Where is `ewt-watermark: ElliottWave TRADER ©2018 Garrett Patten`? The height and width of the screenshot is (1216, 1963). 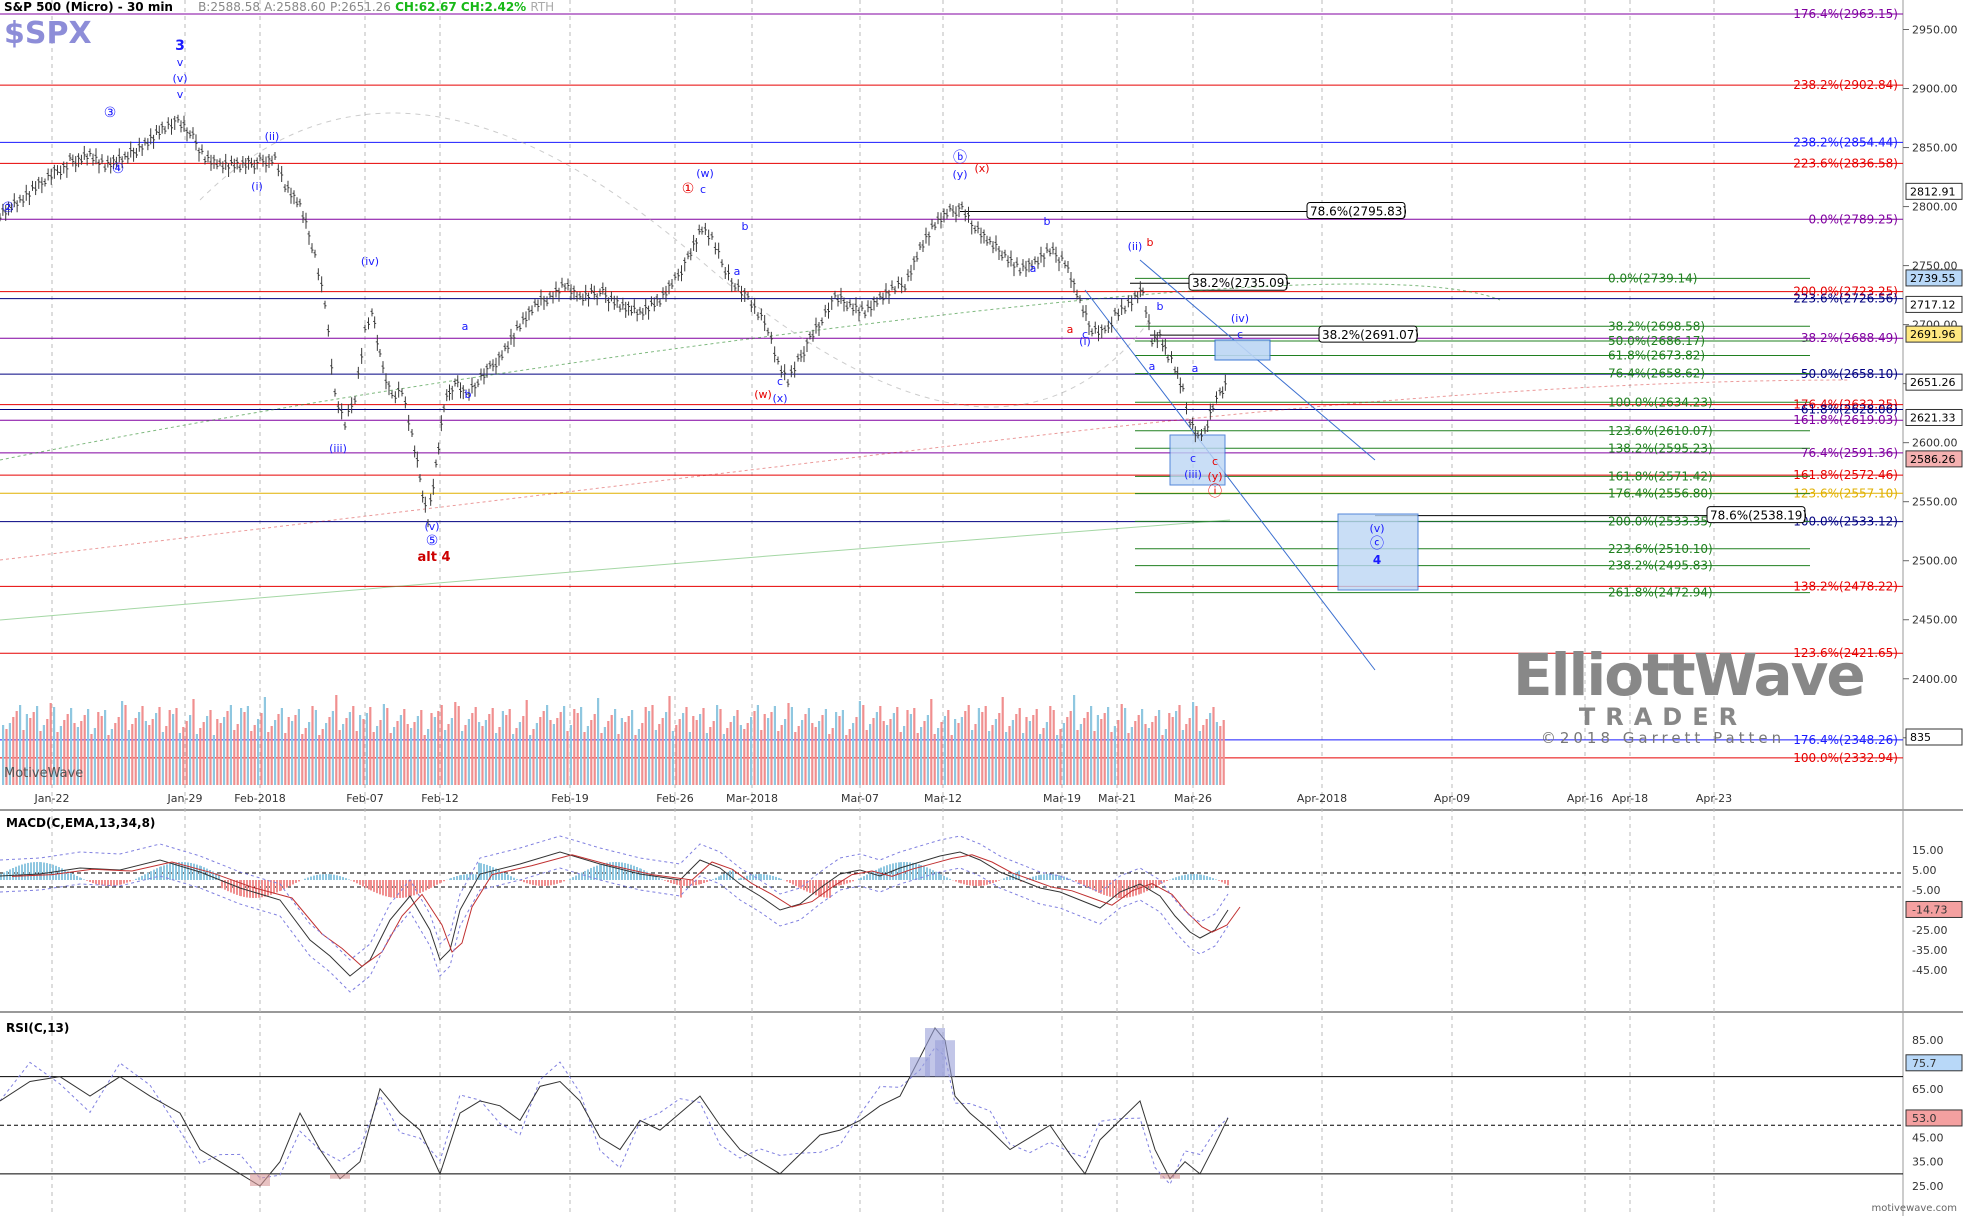 ewt-watermark: ElliottWave TRADER ©2018 Garrett Patten is located at coordinates (1689, 696).